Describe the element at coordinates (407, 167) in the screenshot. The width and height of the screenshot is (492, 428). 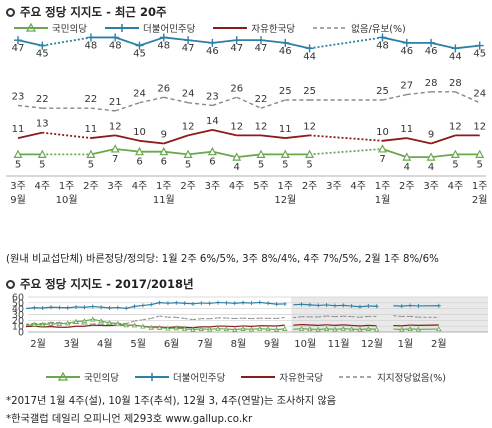
I see `data-label: 4` at that location.